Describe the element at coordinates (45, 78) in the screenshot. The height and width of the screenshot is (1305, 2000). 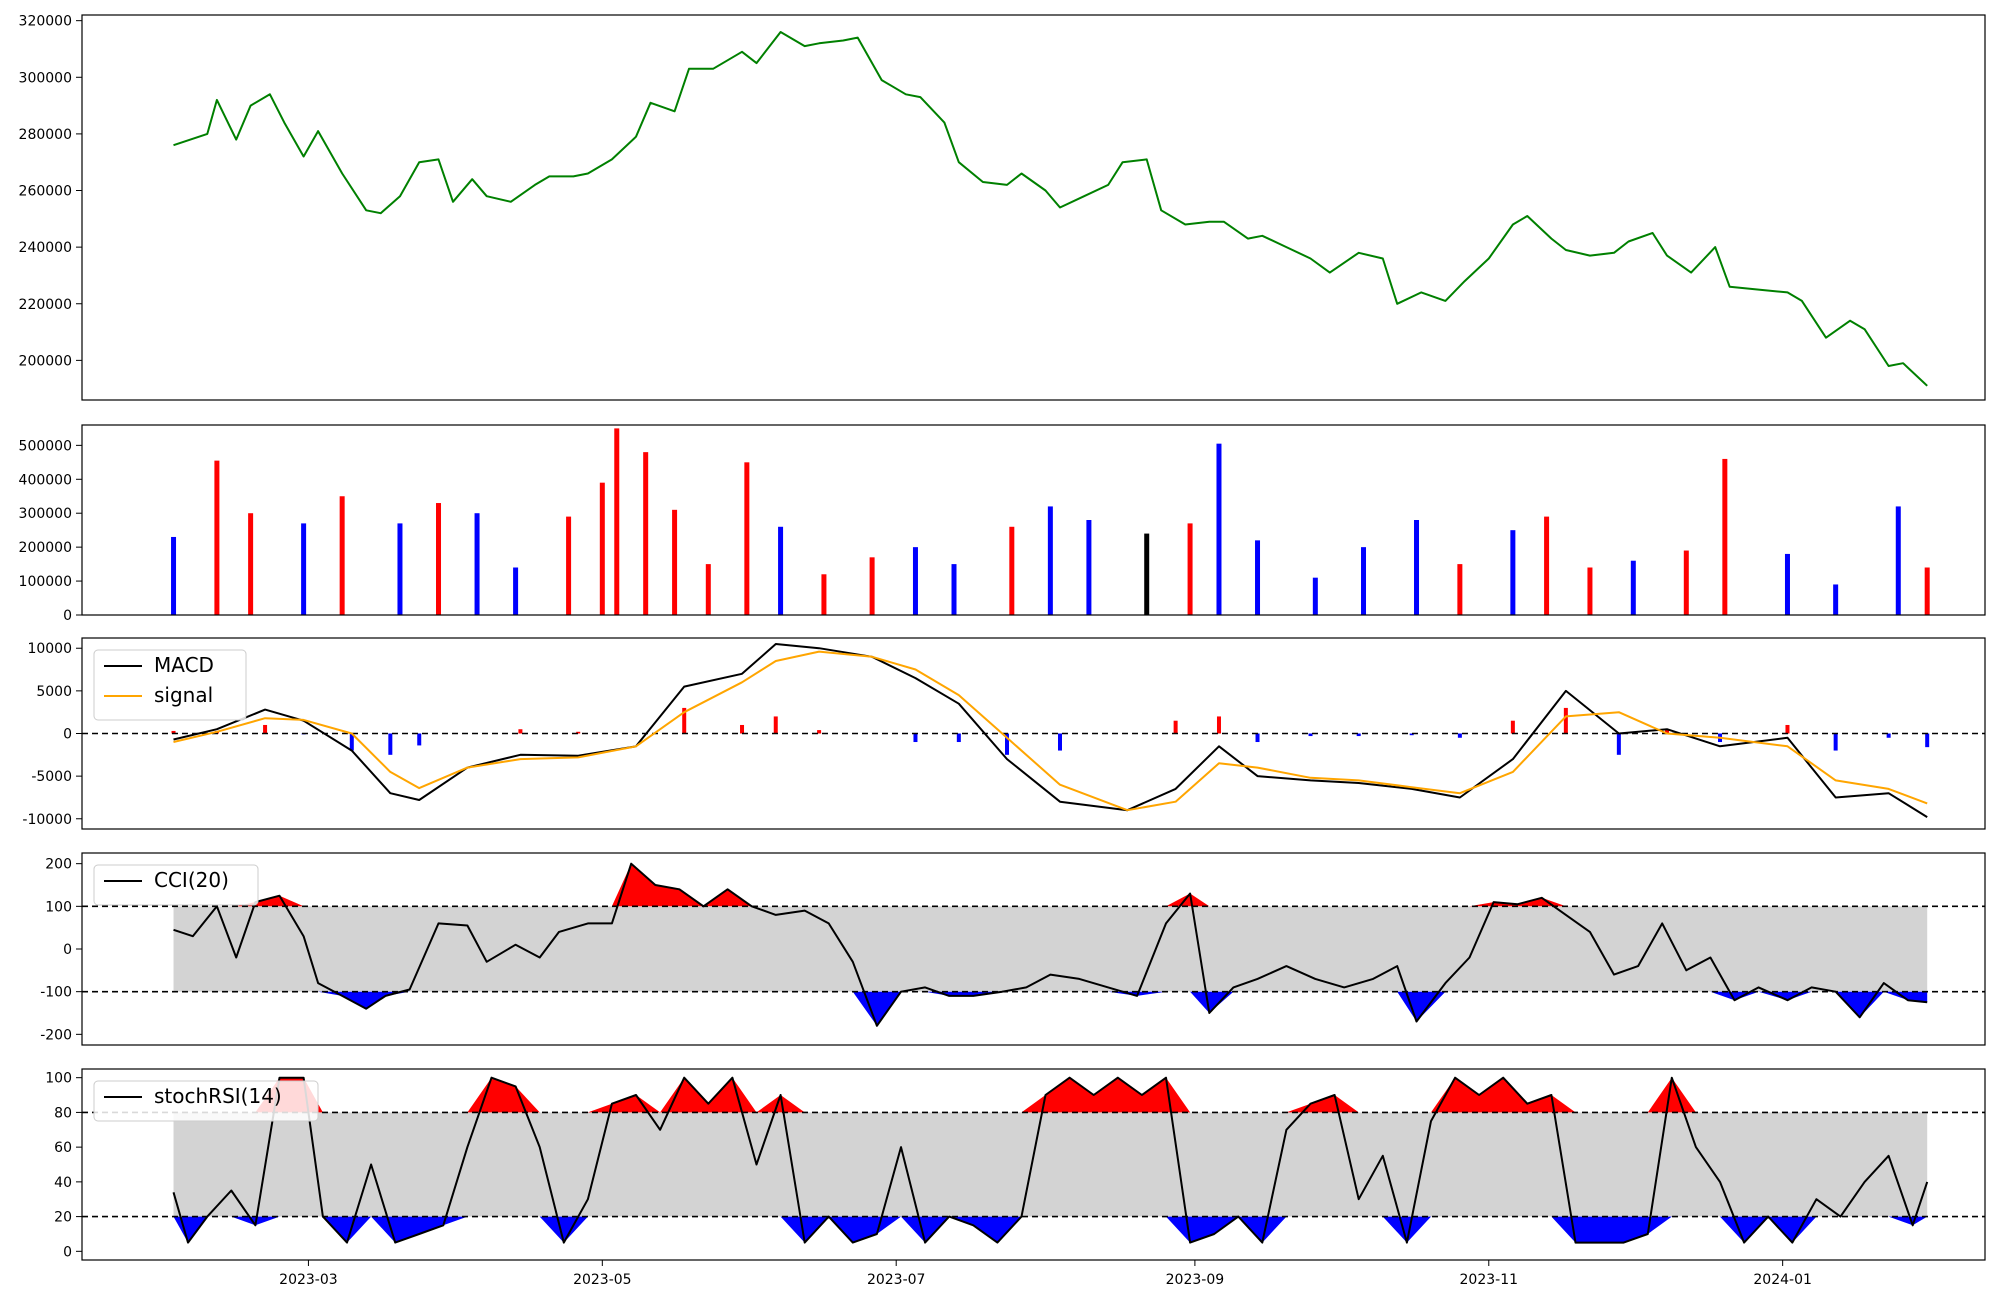
I see `price-ytick-label: 300000` at that location.